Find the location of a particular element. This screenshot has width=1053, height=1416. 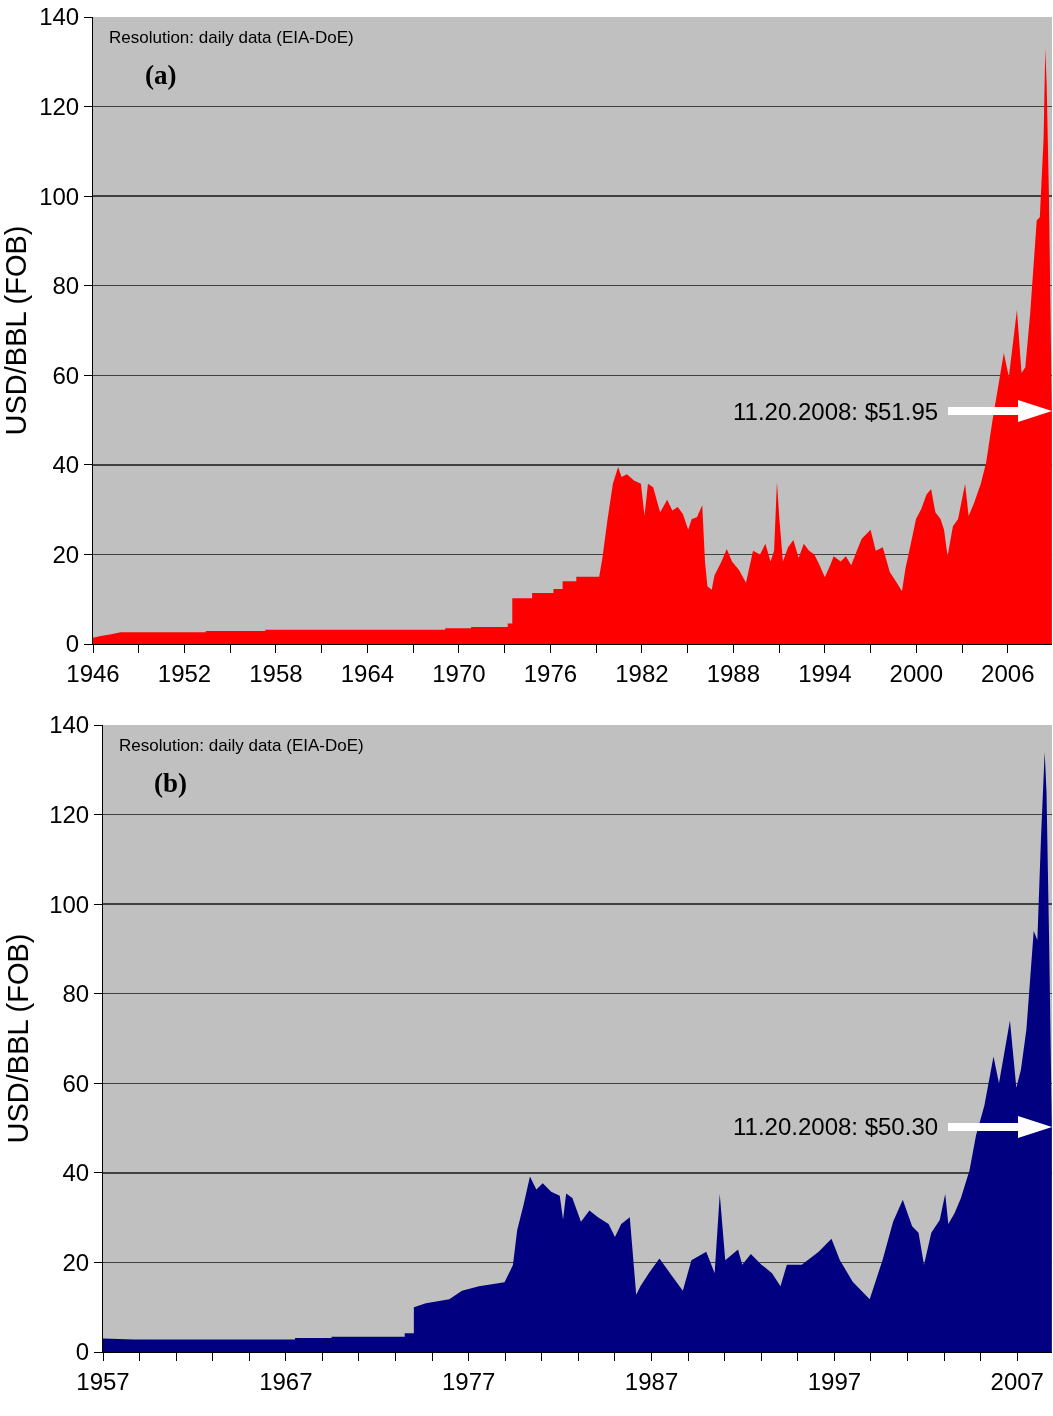

x-tick-label: 1967 is located at coordinates (286, 1381).